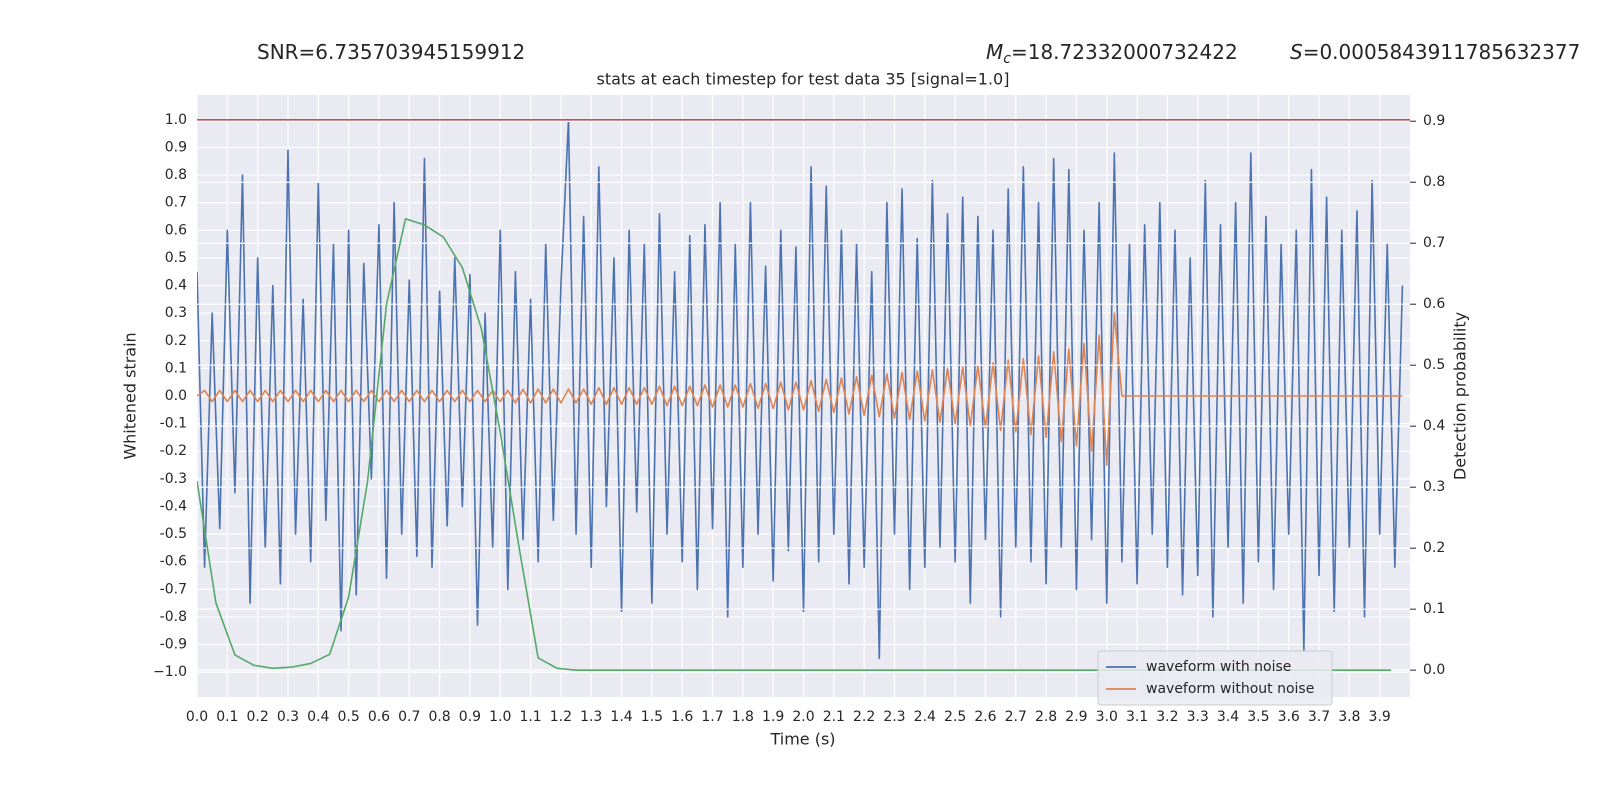  Describe the element at coordinates (1198, 717) in the screenshot. I see `x-tick-label: 3.3` at that location.